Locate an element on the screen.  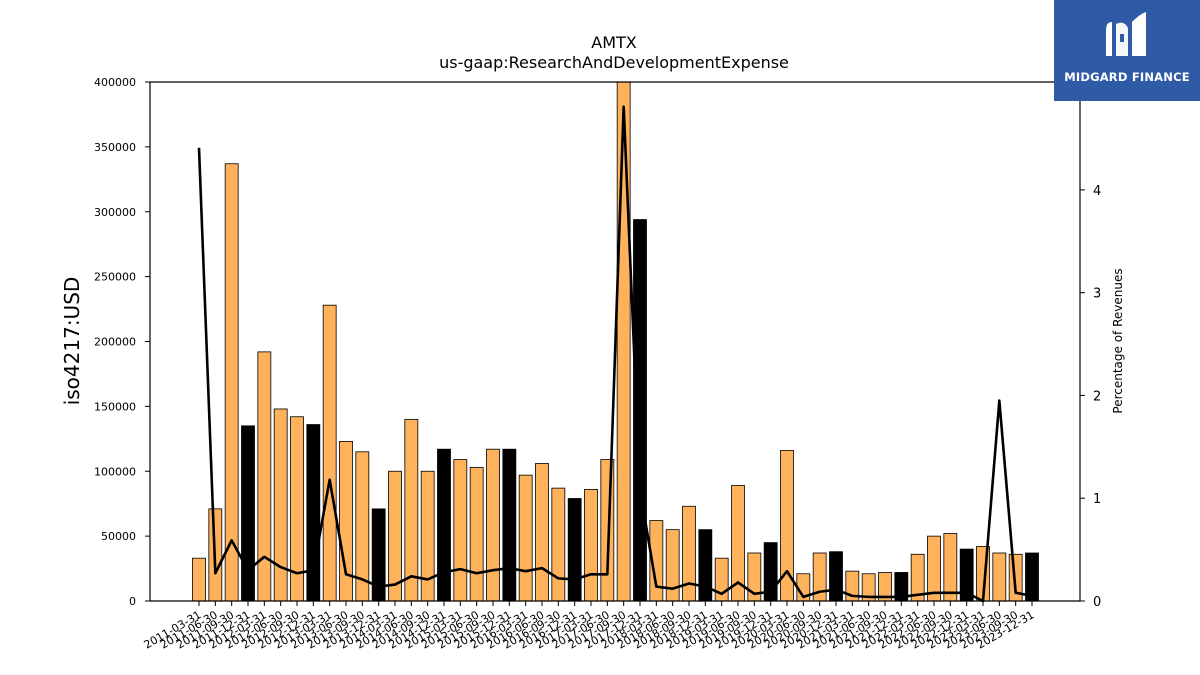
brand-name: MIDGARD FINANCE is located at coordinates (1127, 77).